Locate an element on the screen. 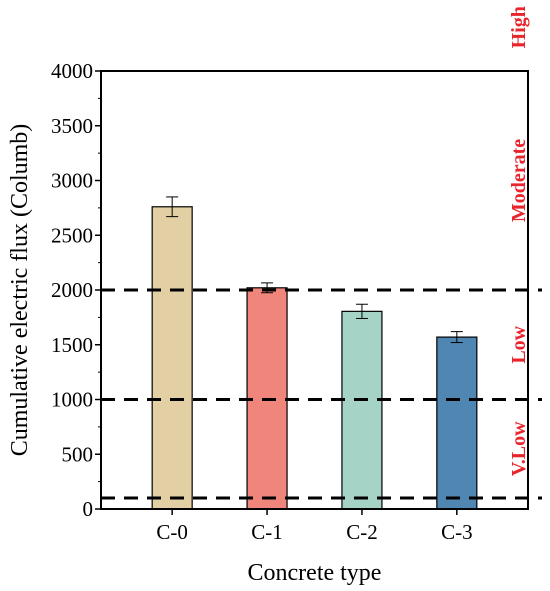 The width and height of the screenshot is (550, 591). y-tick-label-4000: 4000 is located at coordinates (72, 71).